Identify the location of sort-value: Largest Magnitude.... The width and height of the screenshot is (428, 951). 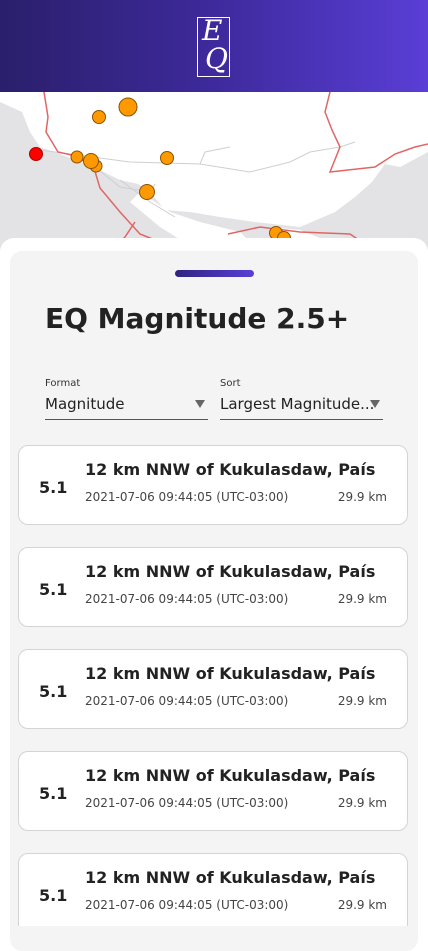
(297, 404).